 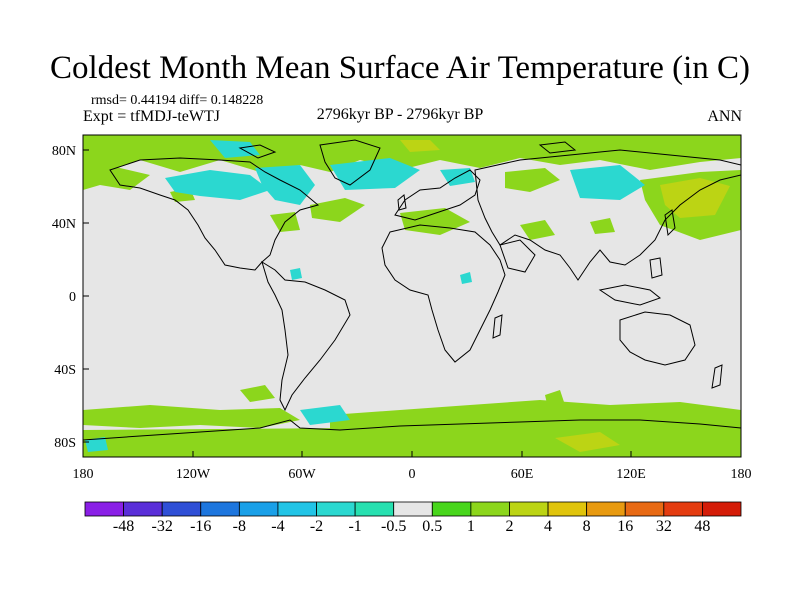 I want to click on y-tick-label: 80S, so click(x=65, y=443).